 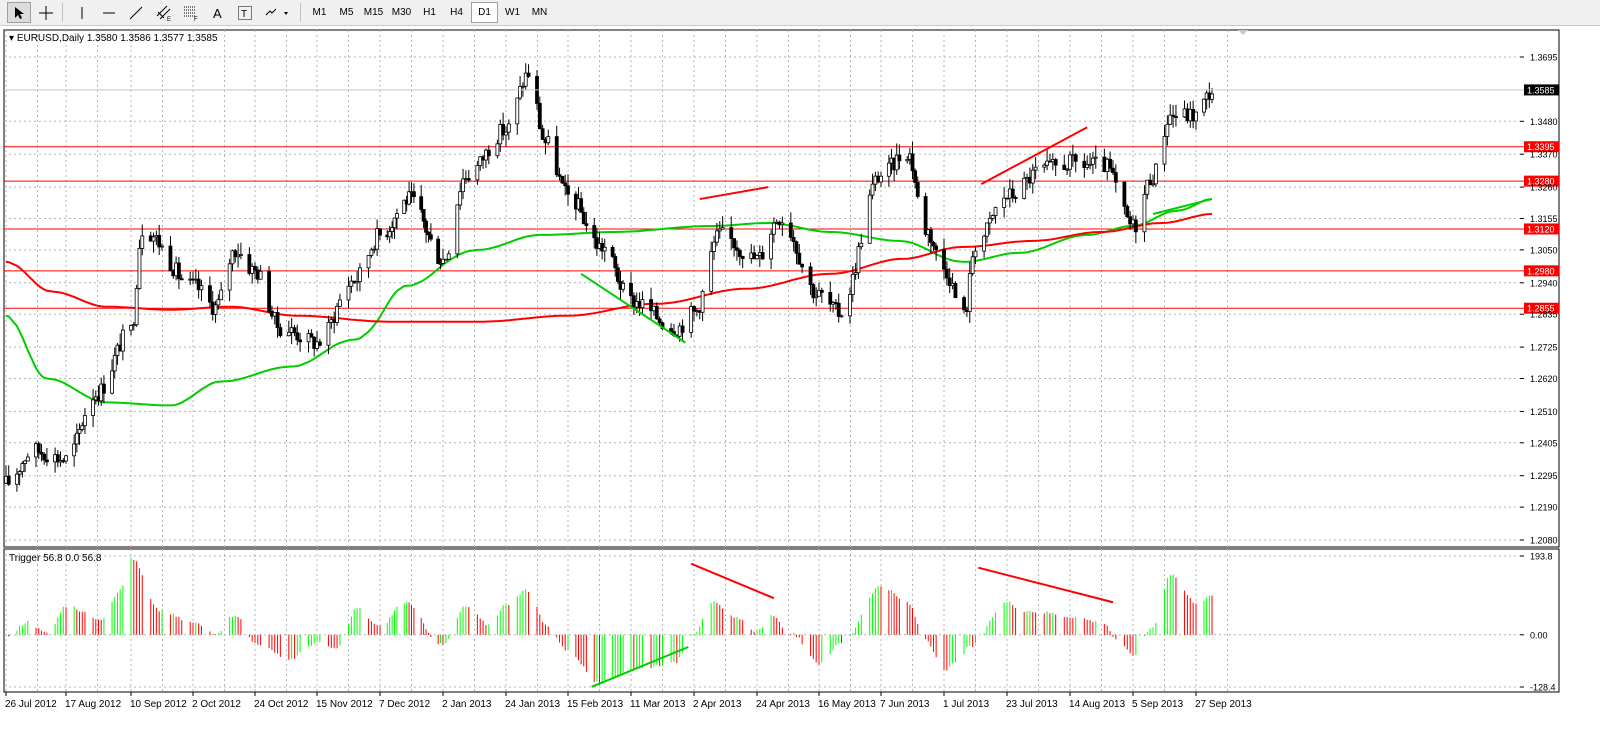 What do you see at coordinates (373, 12) in the screenshot?
I see `timeframe-button-M15: M15` at bounding box center [373, 12].